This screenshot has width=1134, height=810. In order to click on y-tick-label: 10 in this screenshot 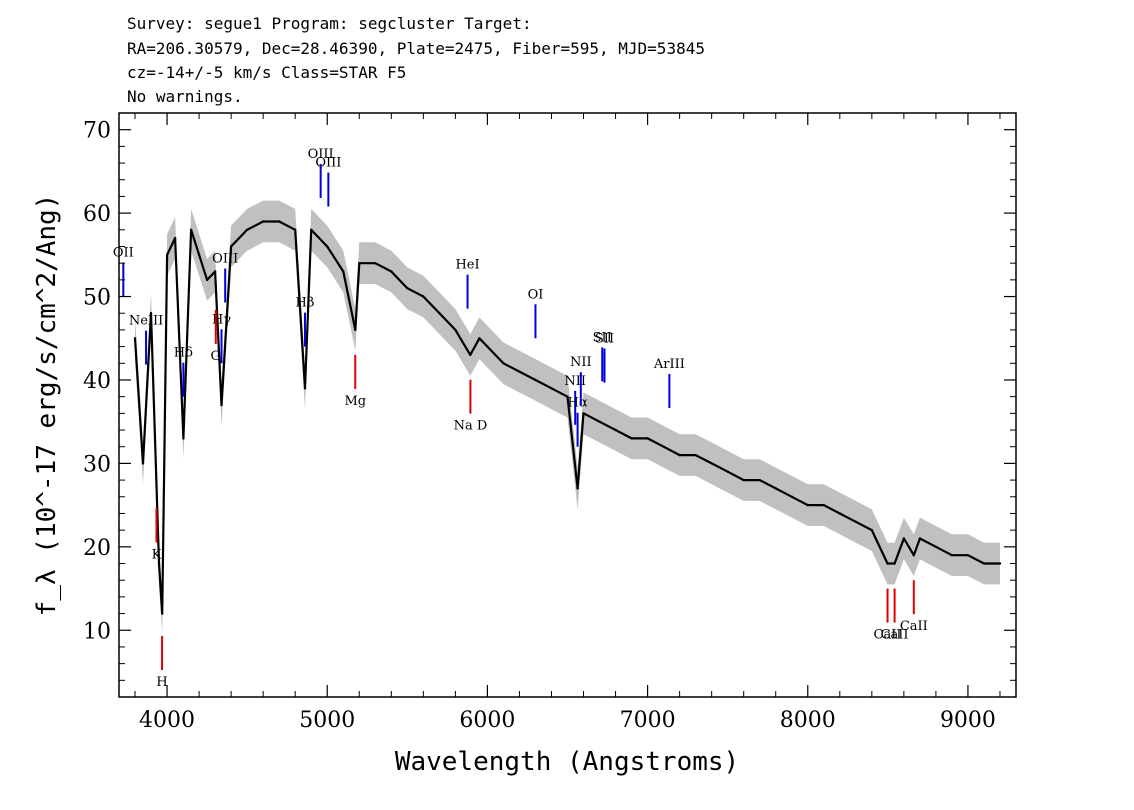, I will do `click(97, 631)`.